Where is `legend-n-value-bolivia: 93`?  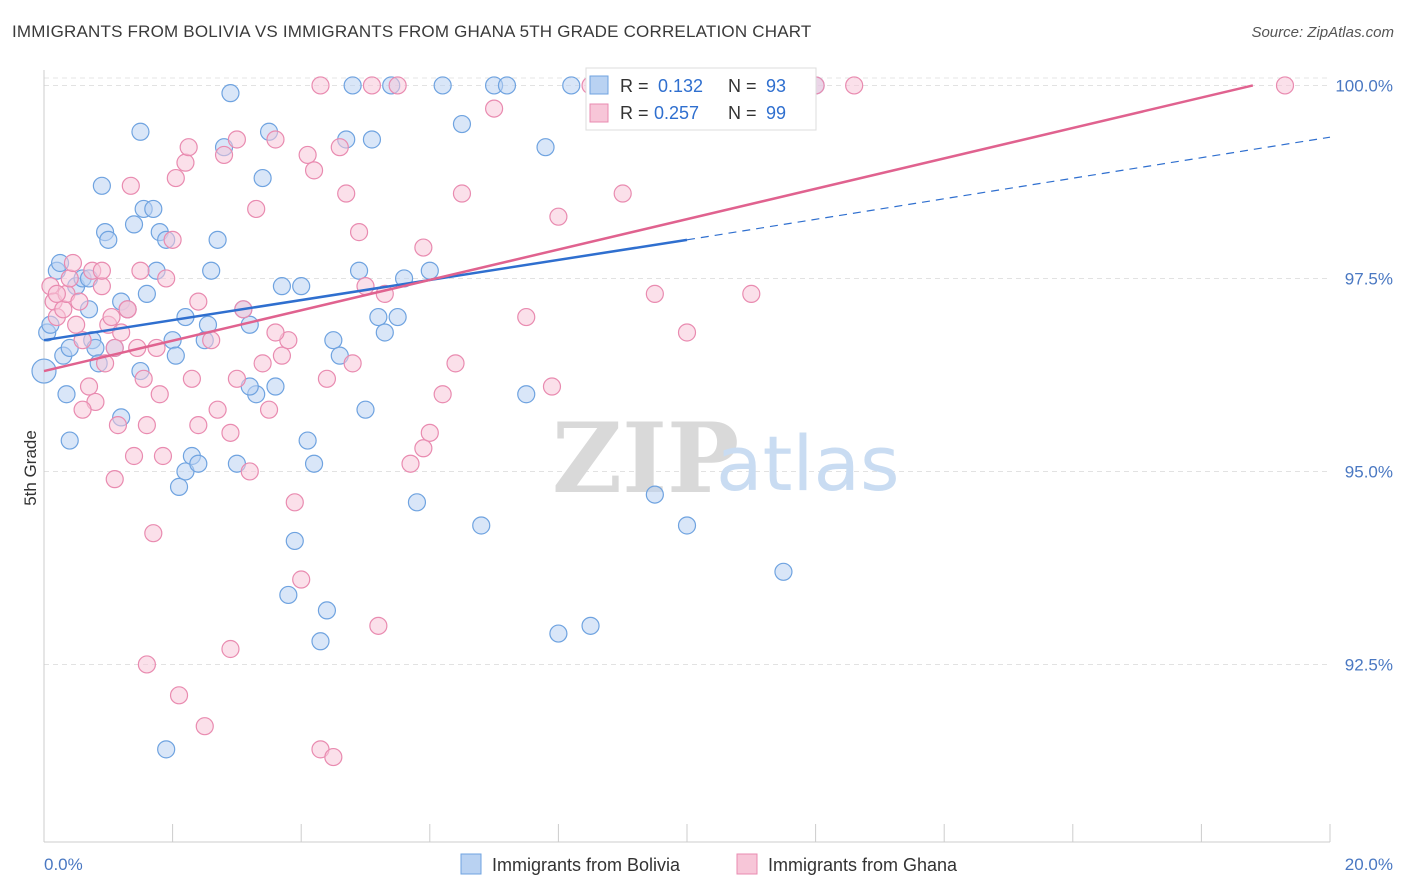
legend-n-value-bolivia: 93 is located at coordinates (776, 86).